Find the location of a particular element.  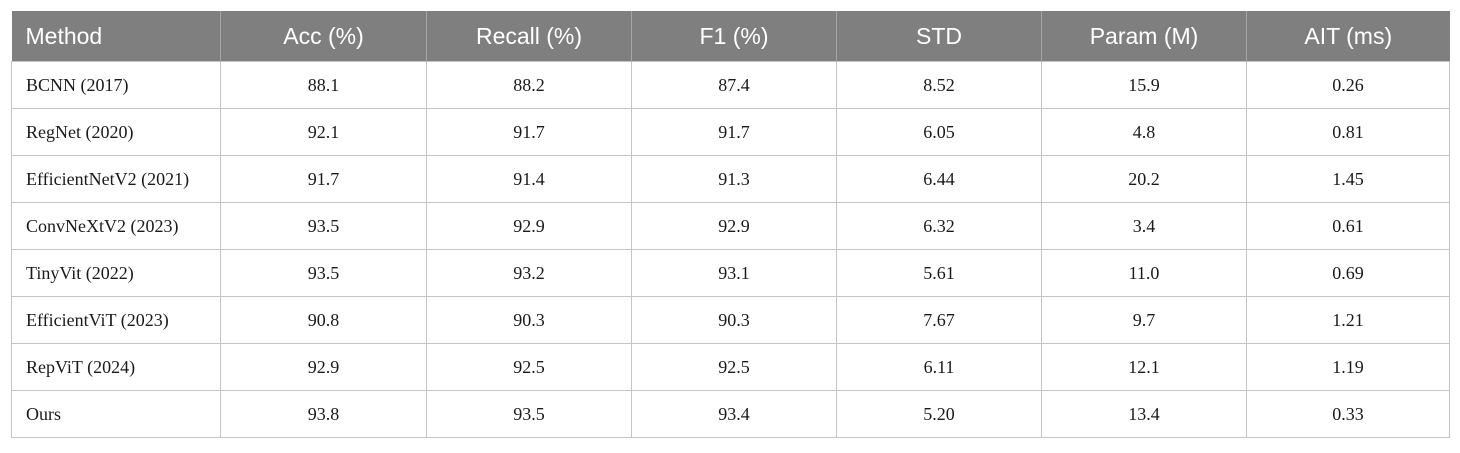

table-cell: 93.8 is located at coordinates (323, 414).